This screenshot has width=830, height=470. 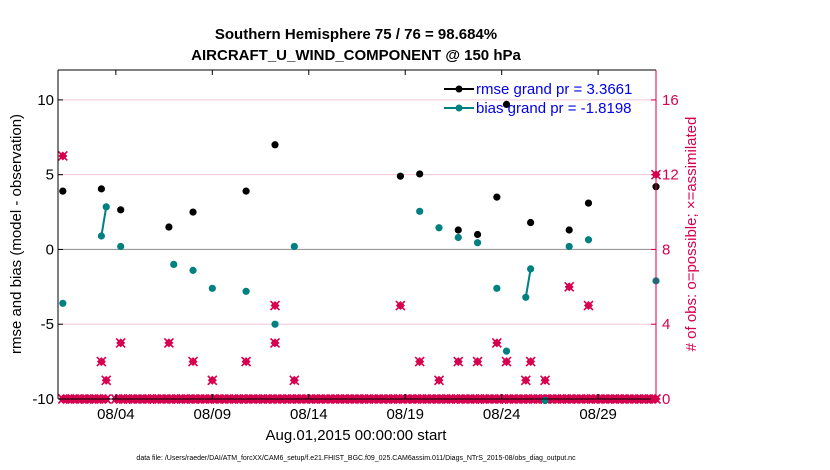 What do you see at coordinates (670, 175) in the screenshot?
I see `y-right-tick-label: 12` at bounding box center [670, 175].